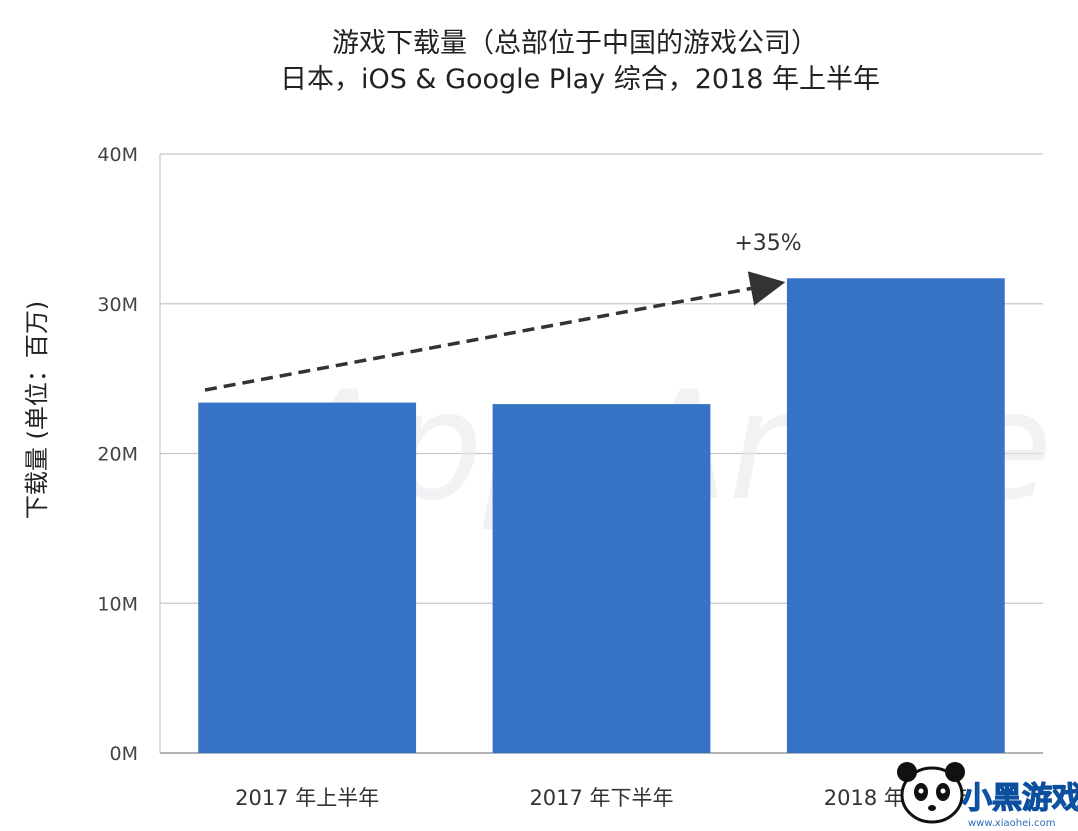  What do you see at coordinates (575, 43) in the screenshot?
I see `chart-title: 游戏下载量（总部位于中国的游戏公司）` at bounding box center [575, 43].